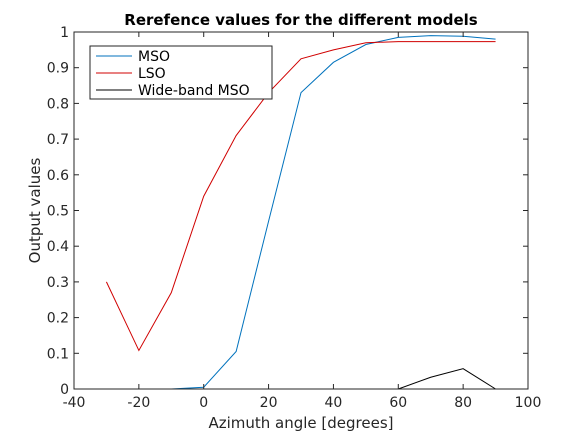 The width and height of the screenshot is (583, 443). Describe the element at coordinates (58, 283) in the screenshot. I see `y-tick-label: 0.3` at that location.